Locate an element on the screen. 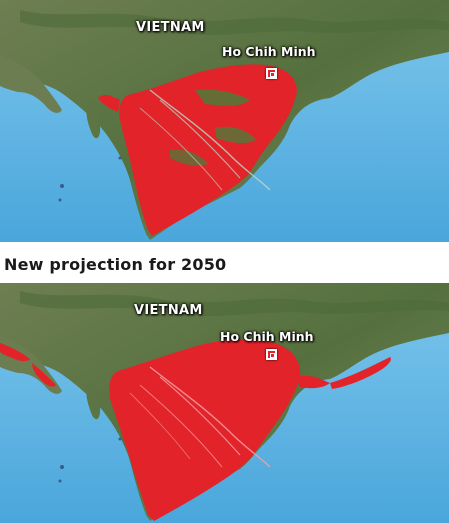  land is located at coordinates (31, 84).